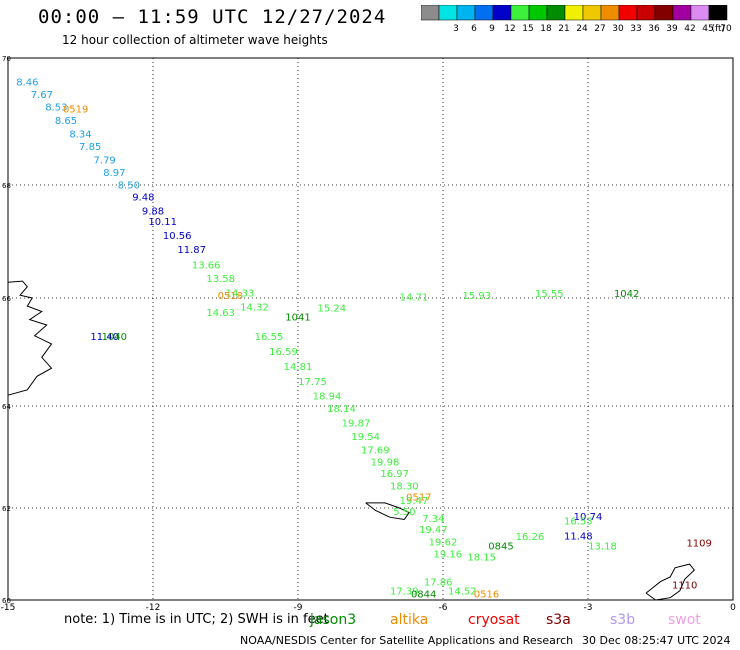 The height and width of the screenshot is (650, 740). I want to click on wave-height-label: 9.88, so click(153, 211).